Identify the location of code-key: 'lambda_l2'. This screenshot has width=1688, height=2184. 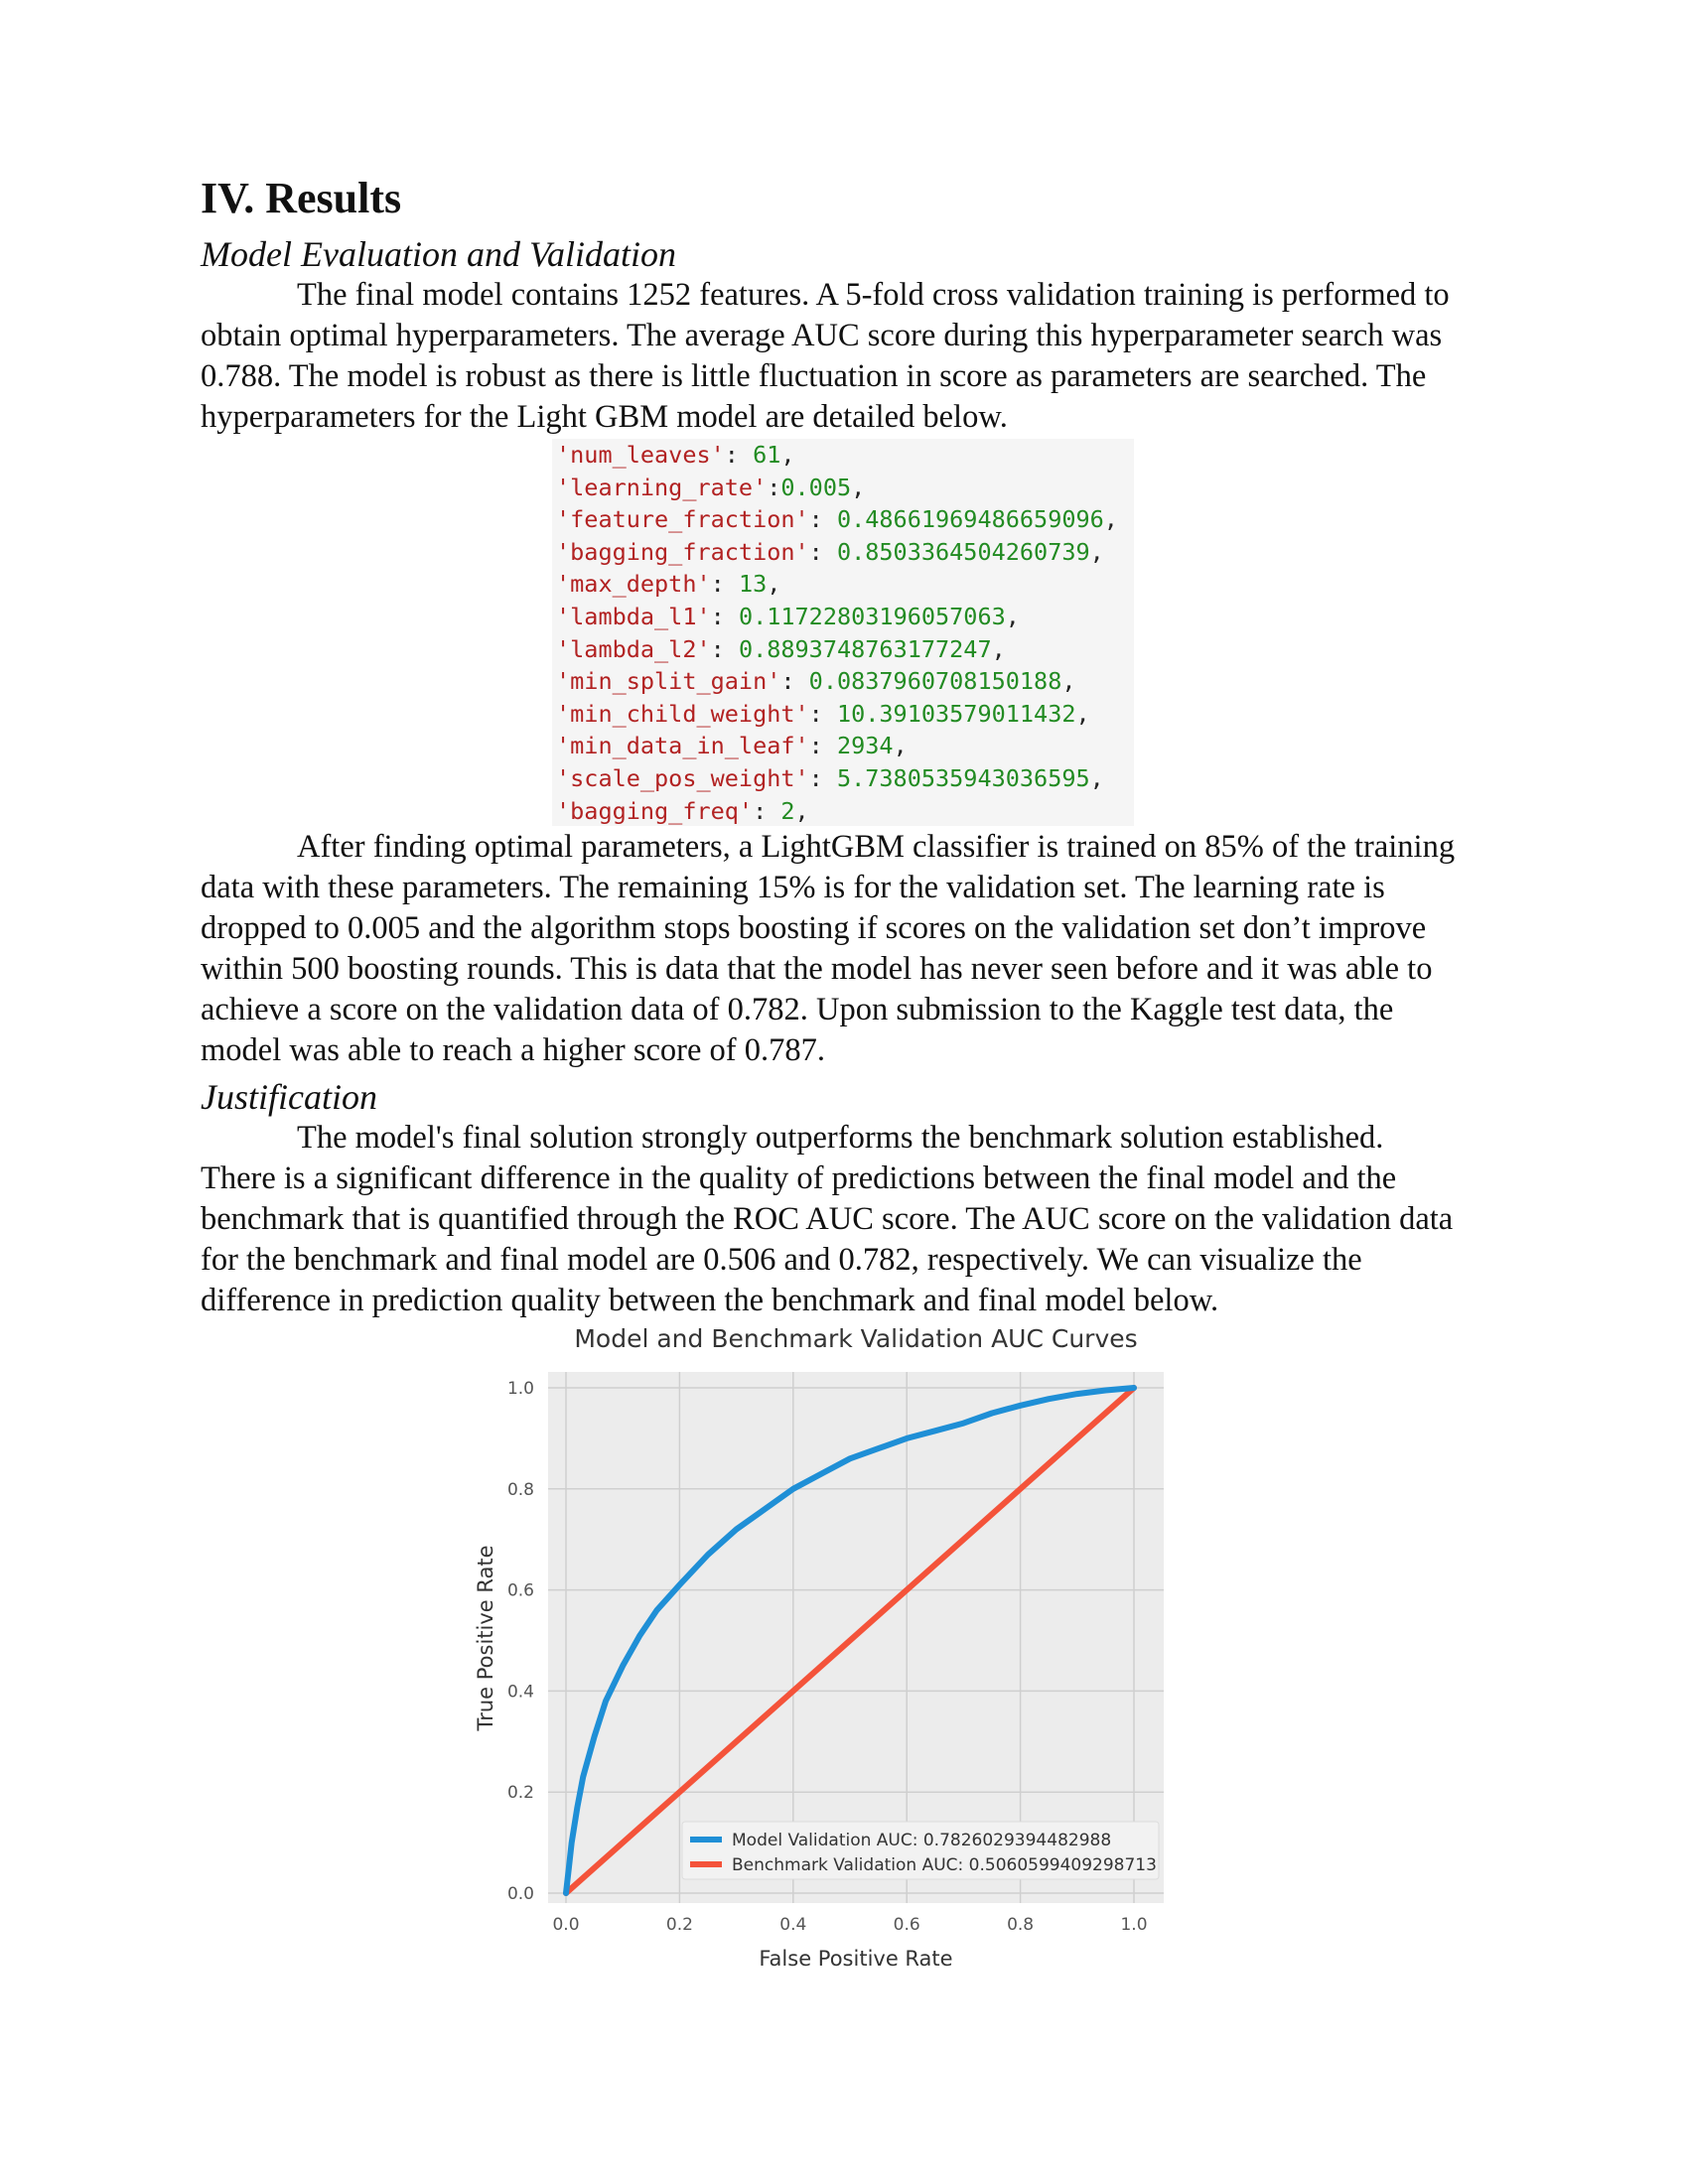
(633, 648).